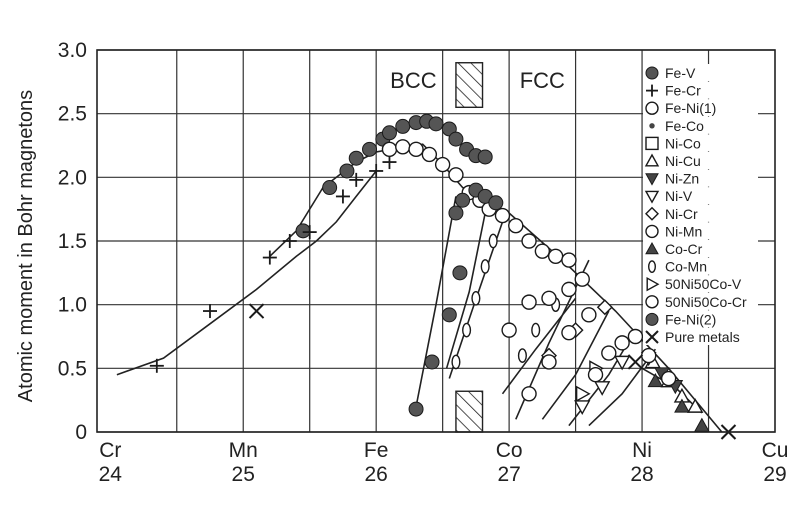  I want to click on x-tick-element: Fe, so click(376, 450).